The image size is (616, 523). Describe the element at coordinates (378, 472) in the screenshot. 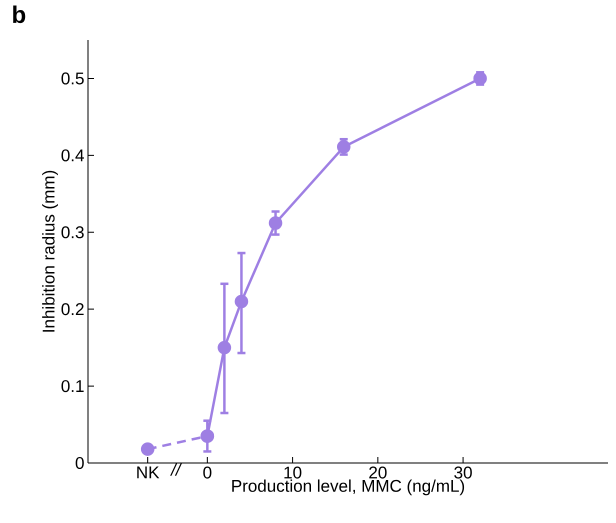

I see `x-tick-label: 20` at that location.